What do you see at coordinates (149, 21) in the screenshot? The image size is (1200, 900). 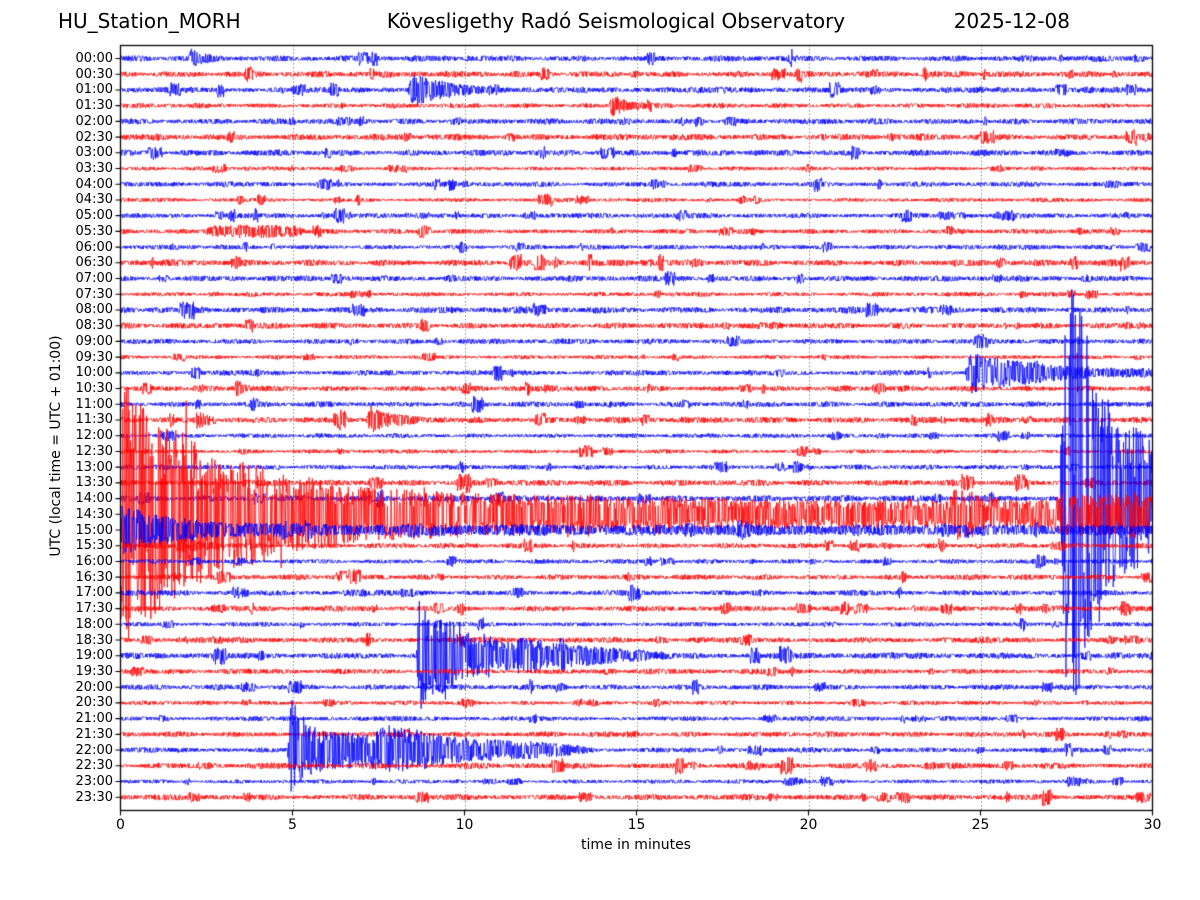 I see `station-title: HU_Station_MORH` at bounding box center [149, 21].